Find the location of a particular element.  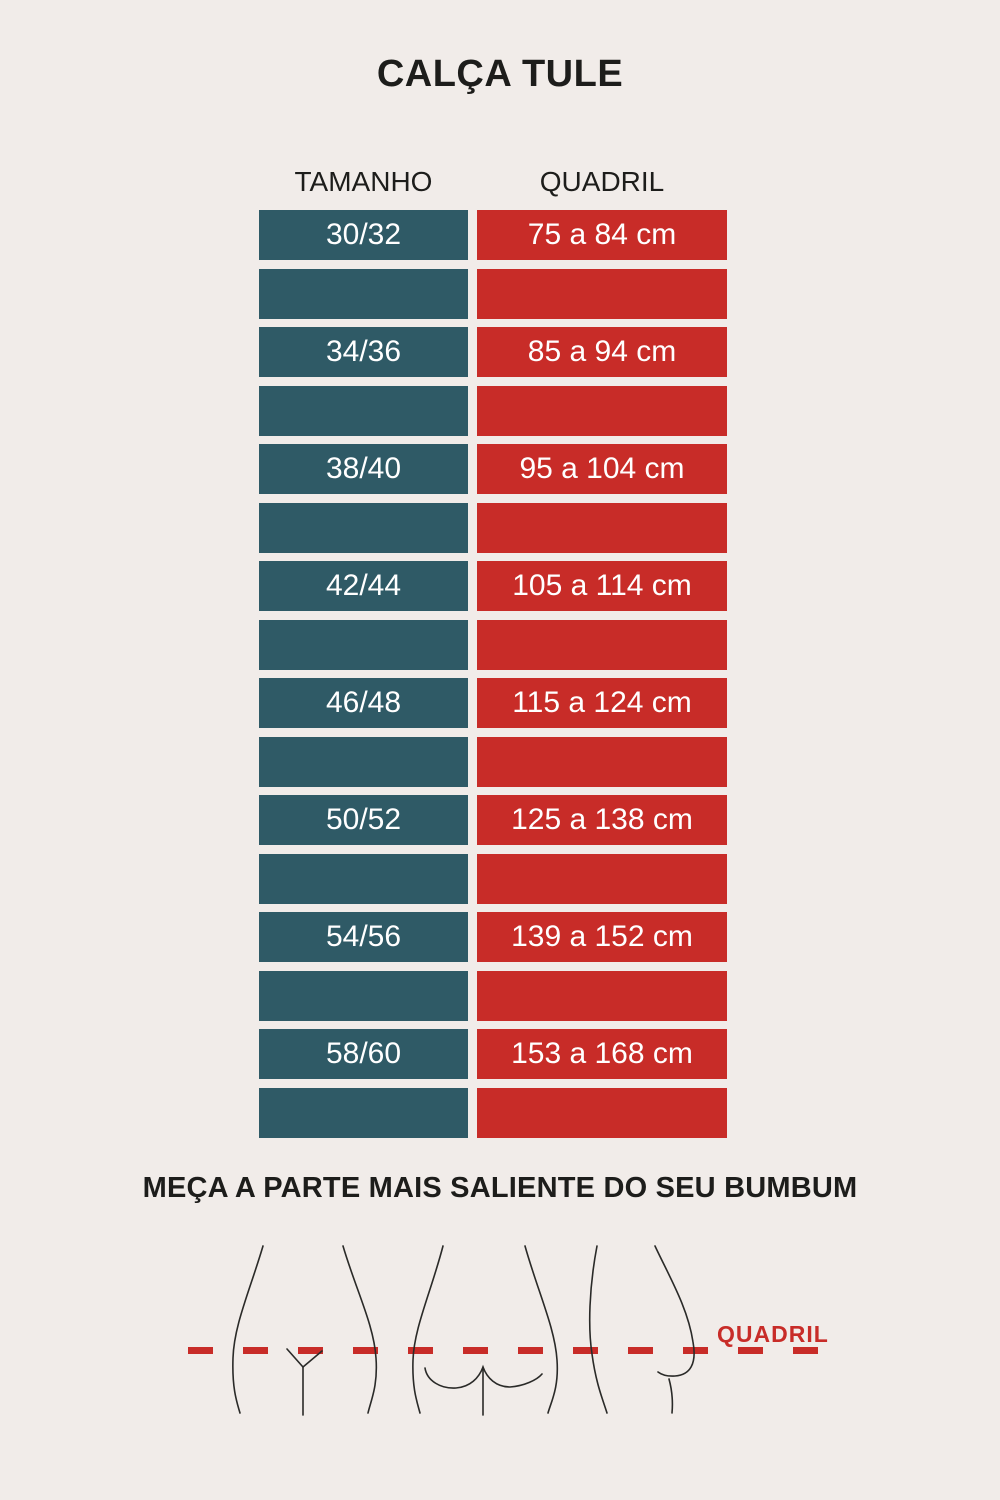

table-row: 30/32 75 a 84 cm is located at coordinates (493, 235).